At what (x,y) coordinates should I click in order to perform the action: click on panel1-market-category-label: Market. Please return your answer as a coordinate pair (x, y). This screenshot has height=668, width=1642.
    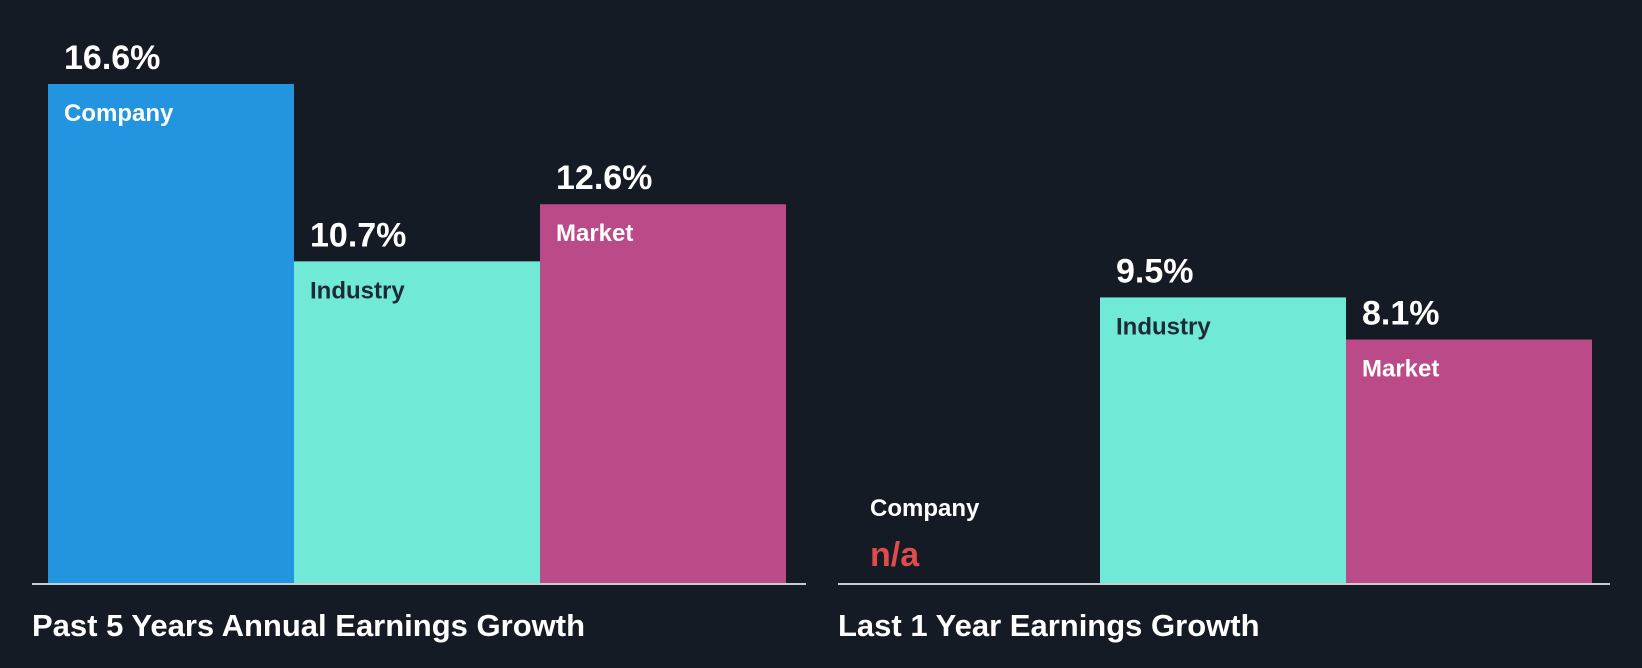
    Looking at the image, I should click on (594, 233).